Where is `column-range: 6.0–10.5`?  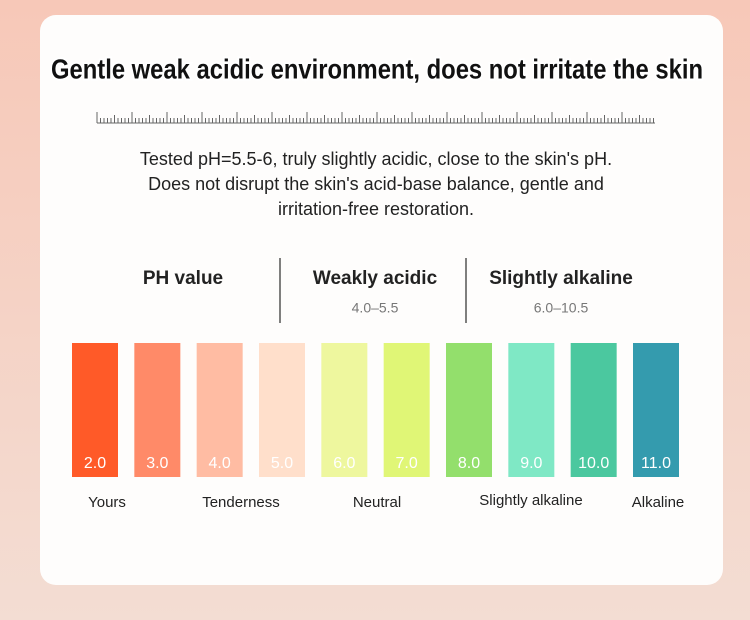
column-range: 6.0–10.5 is located at coordinates (561, 308).